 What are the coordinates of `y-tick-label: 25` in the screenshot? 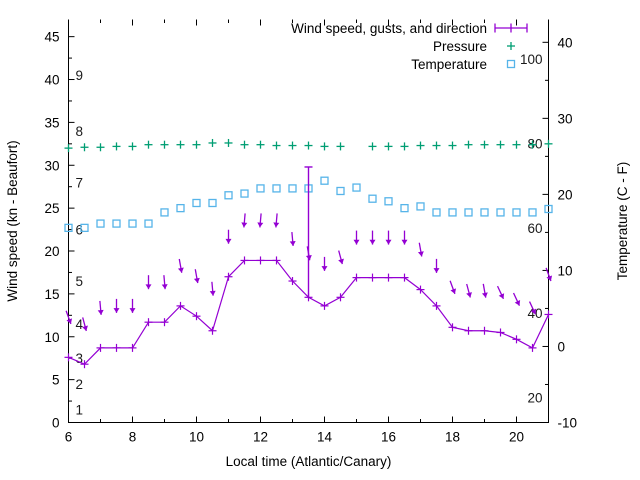 It's located at (51, 208).